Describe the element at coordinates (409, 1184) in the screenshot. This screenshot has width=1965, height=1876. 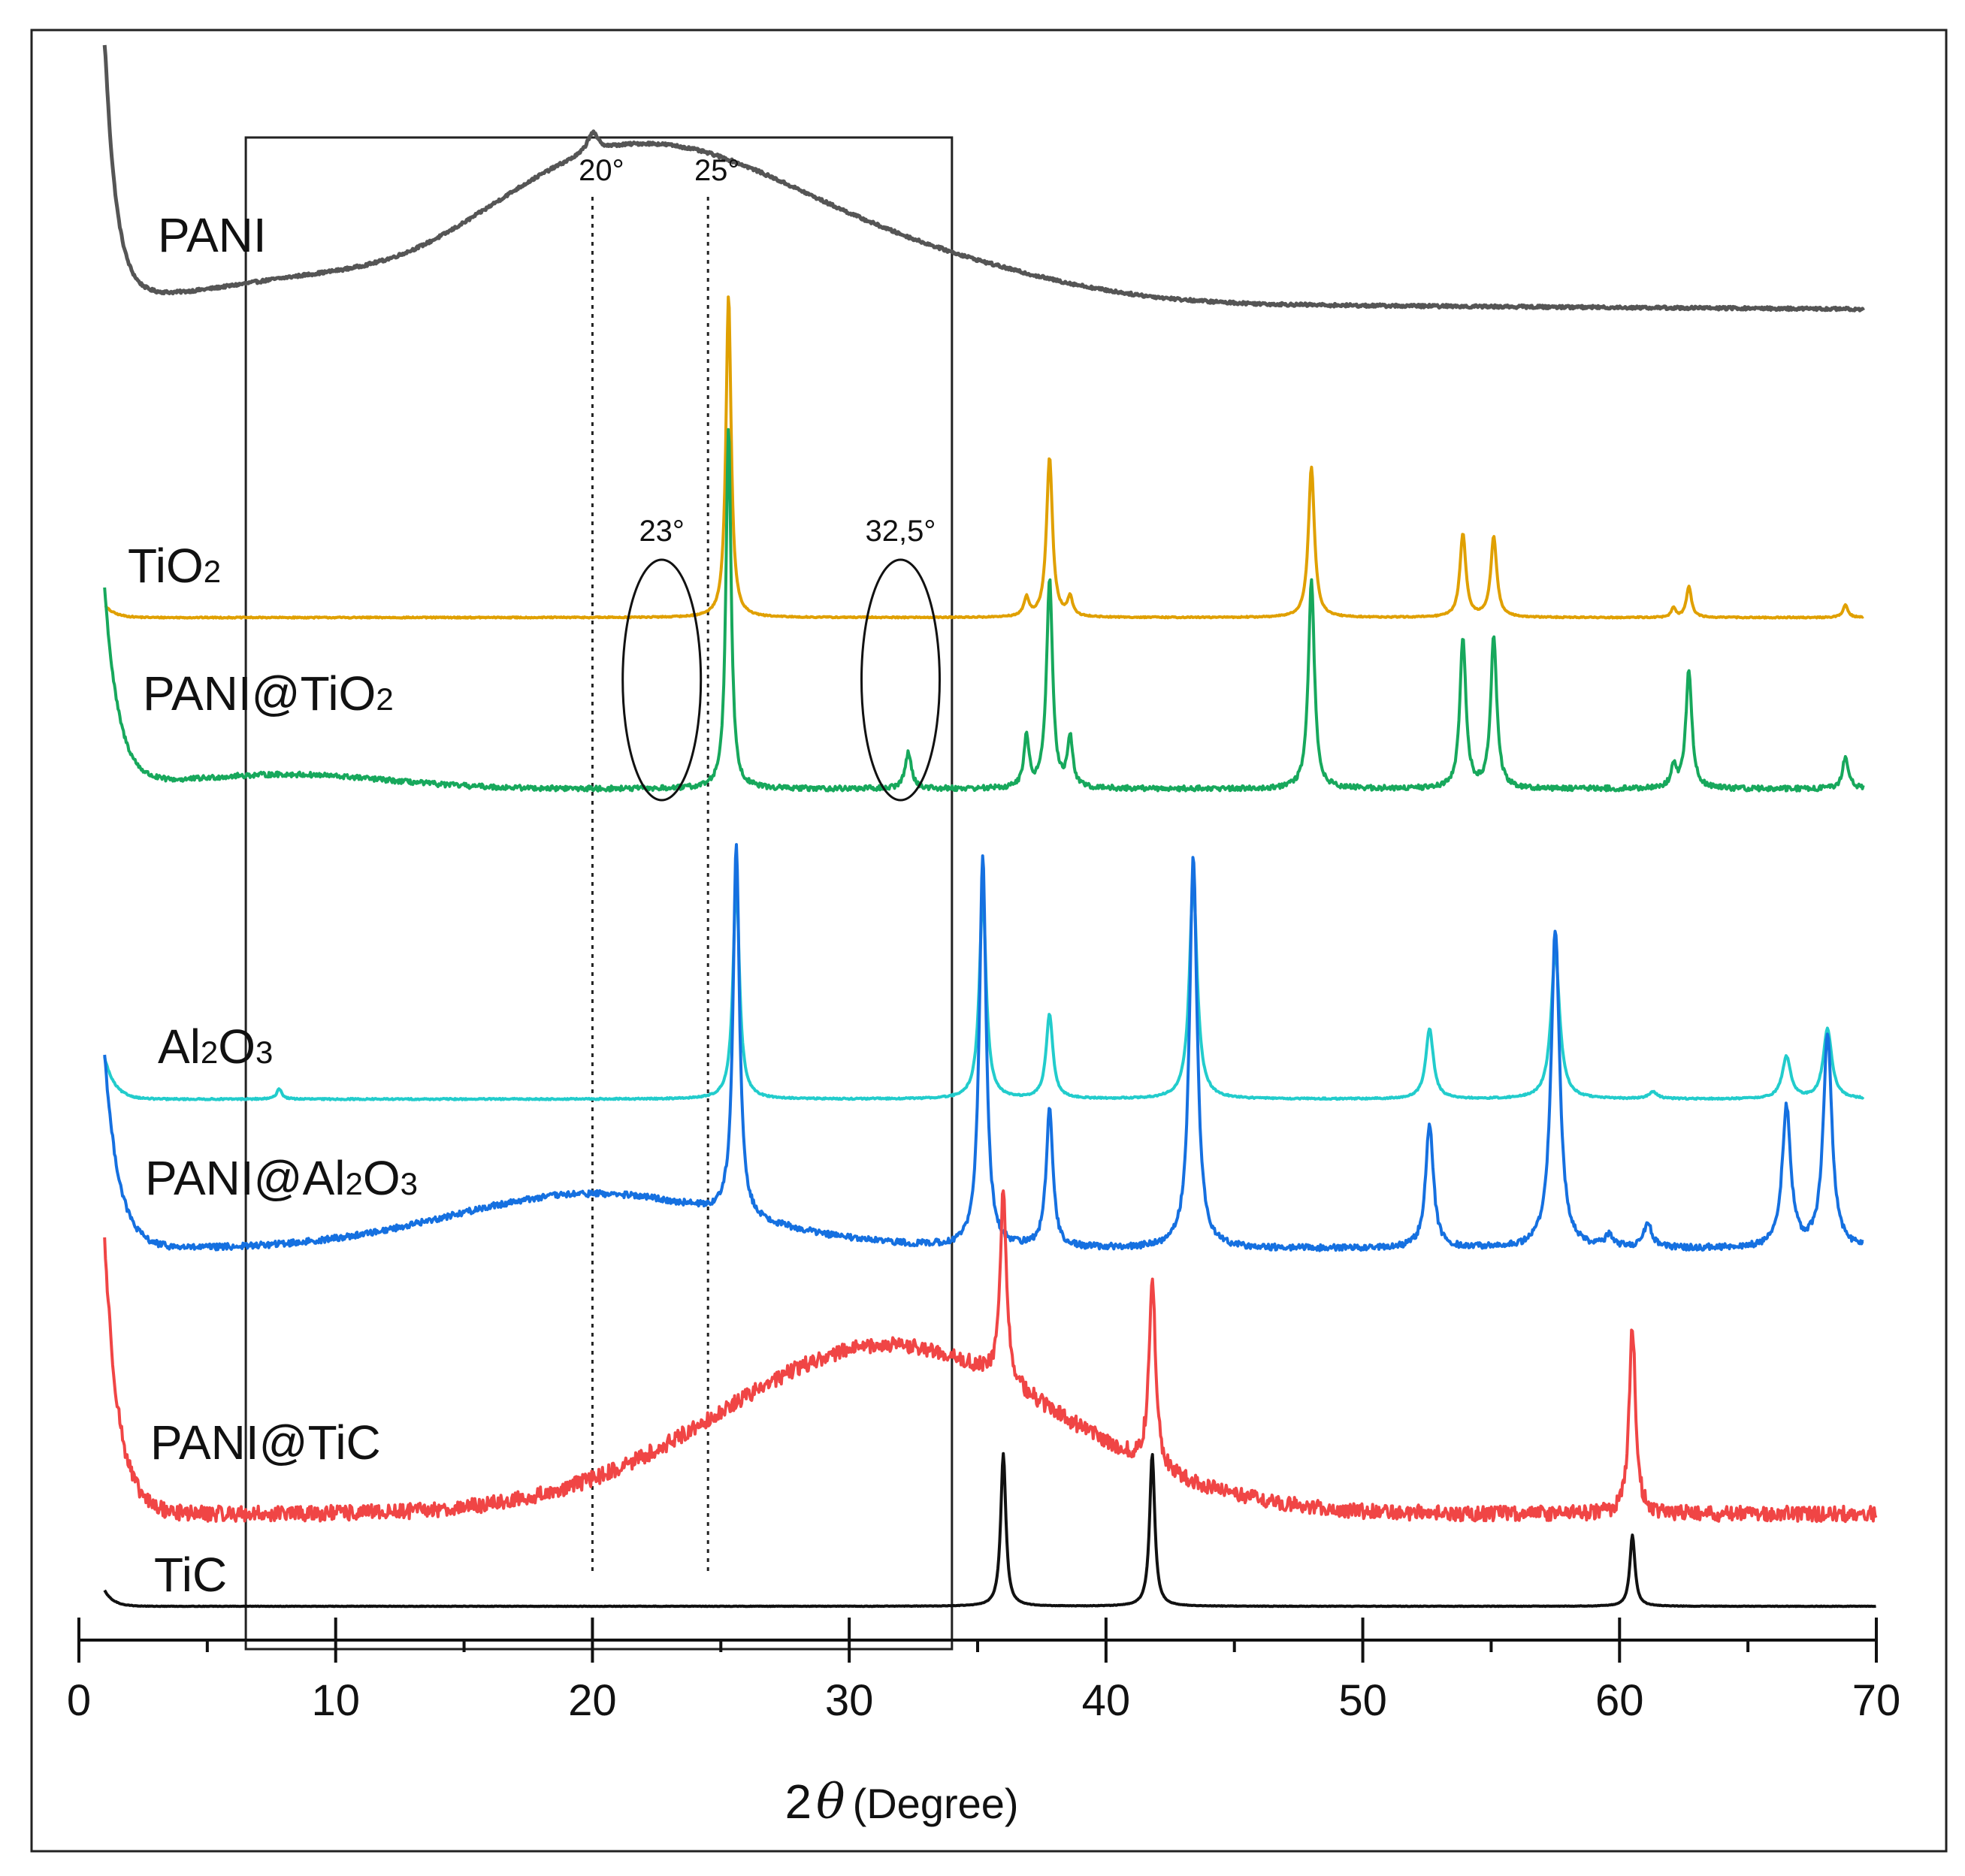
I see `pani-al2o3-label-sub-2: 3` at that location.